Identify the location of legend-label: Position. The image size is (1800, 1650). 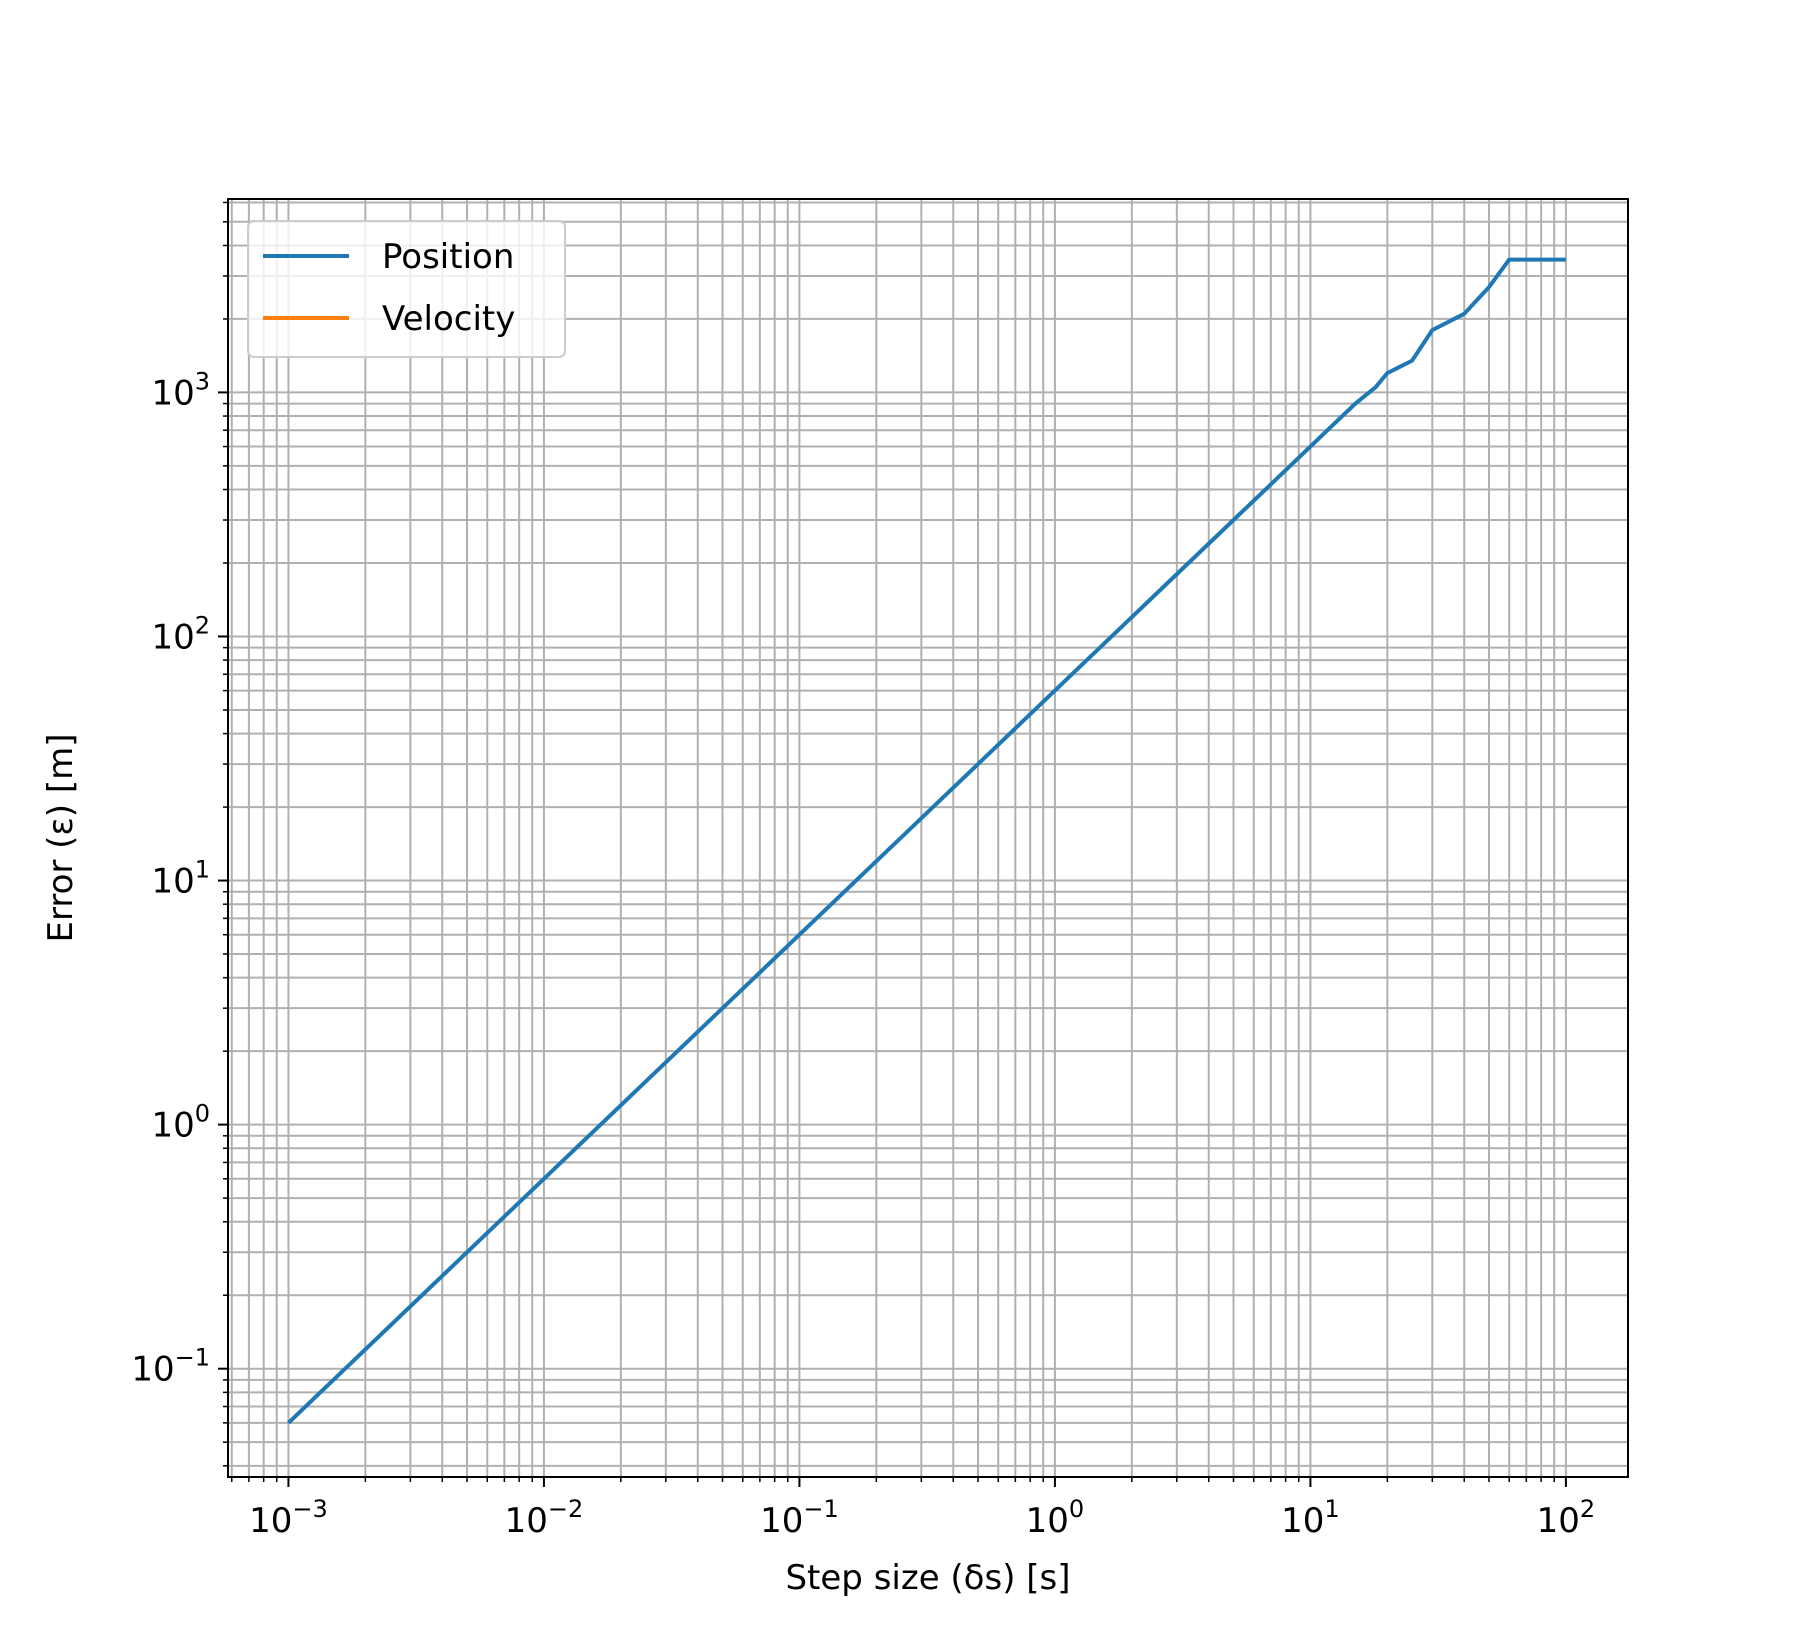
(448, 257).